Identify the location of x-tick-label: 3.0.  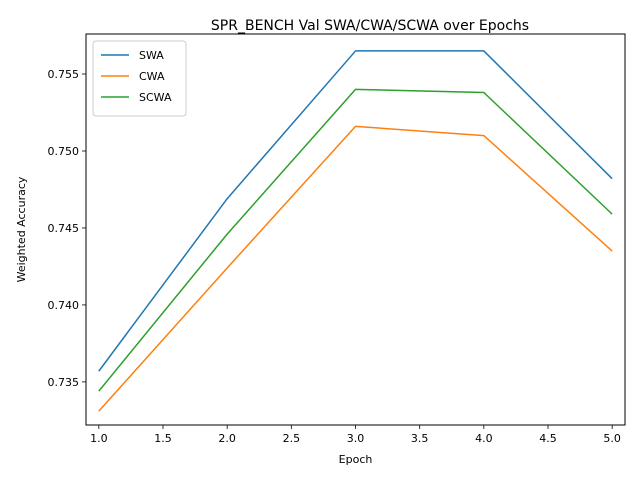
(356, 438).